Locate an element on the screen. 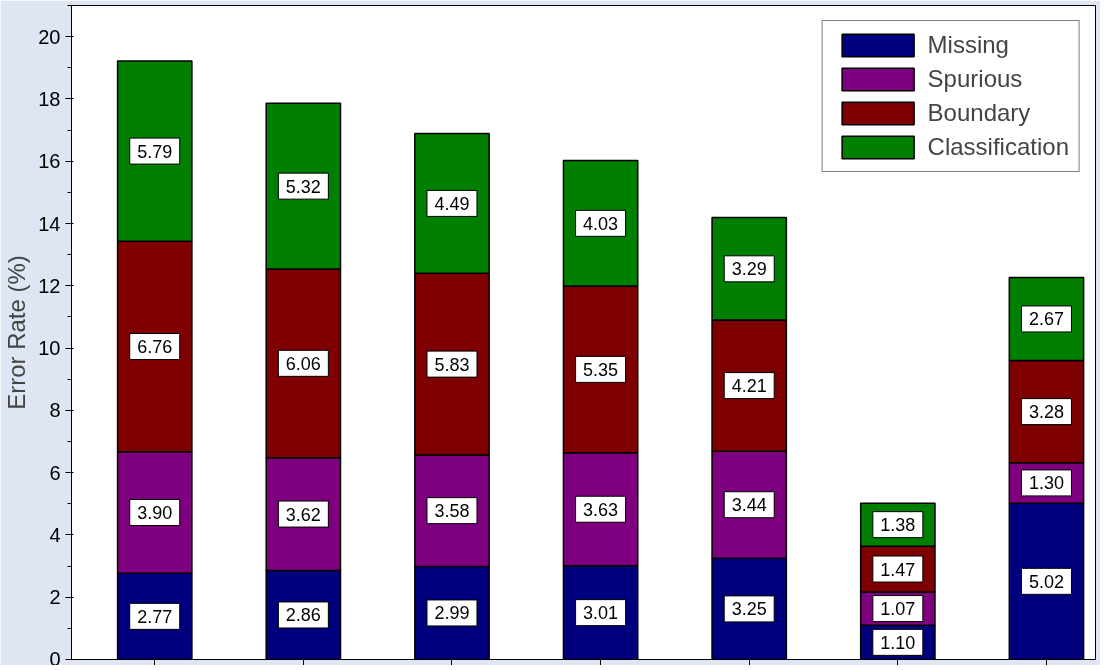 The height and width of the screenshot is (670, 1110). data-label: 3.62 is located at coordinates (303, 514).